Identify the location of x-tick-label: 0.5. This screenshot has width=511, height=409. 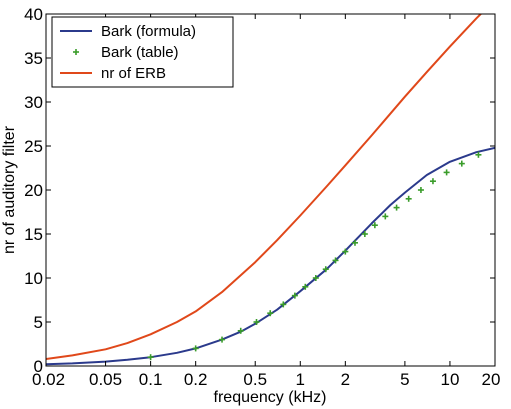
(255, 379).